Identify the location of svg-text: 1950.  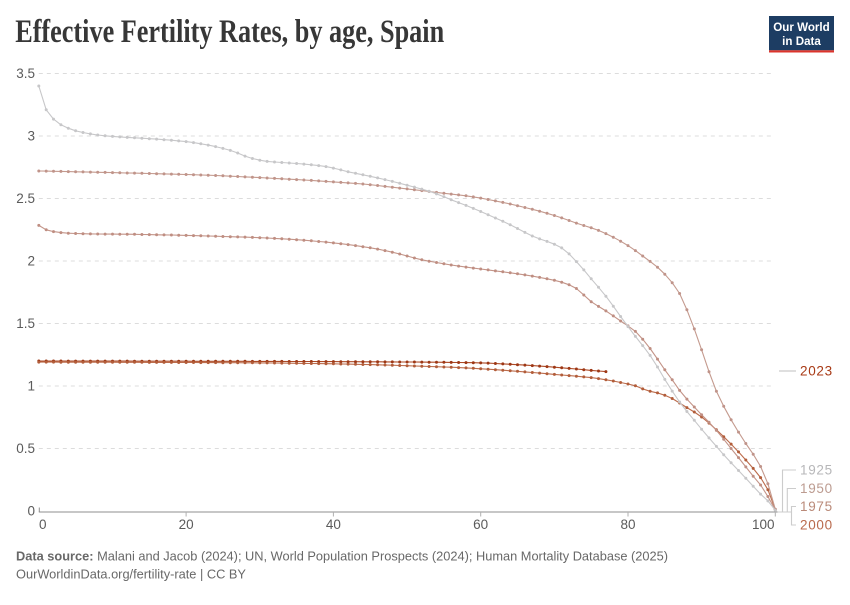
(816, 488).